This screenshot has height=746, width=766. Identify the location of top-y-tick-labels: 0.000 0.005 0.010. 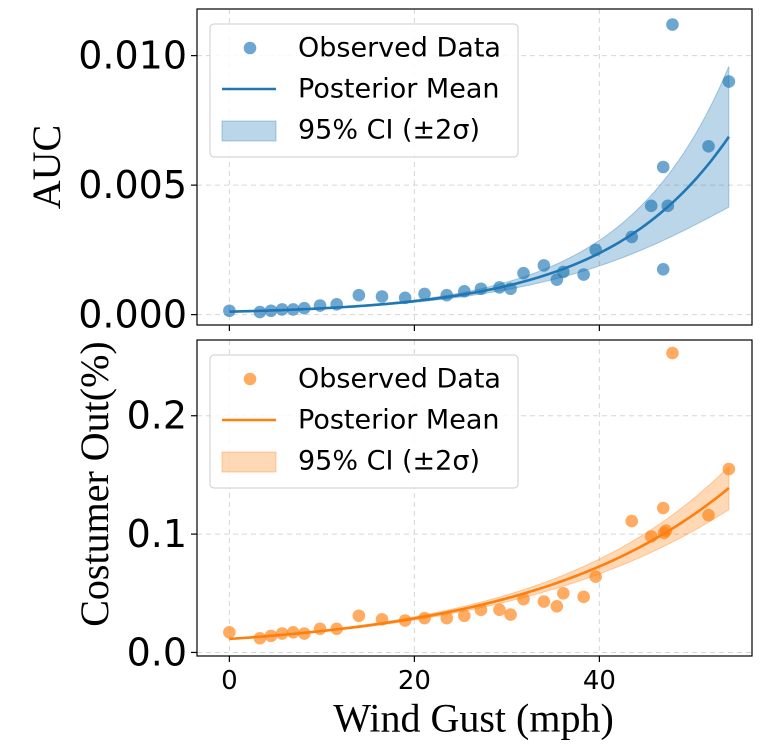
(132, 185).